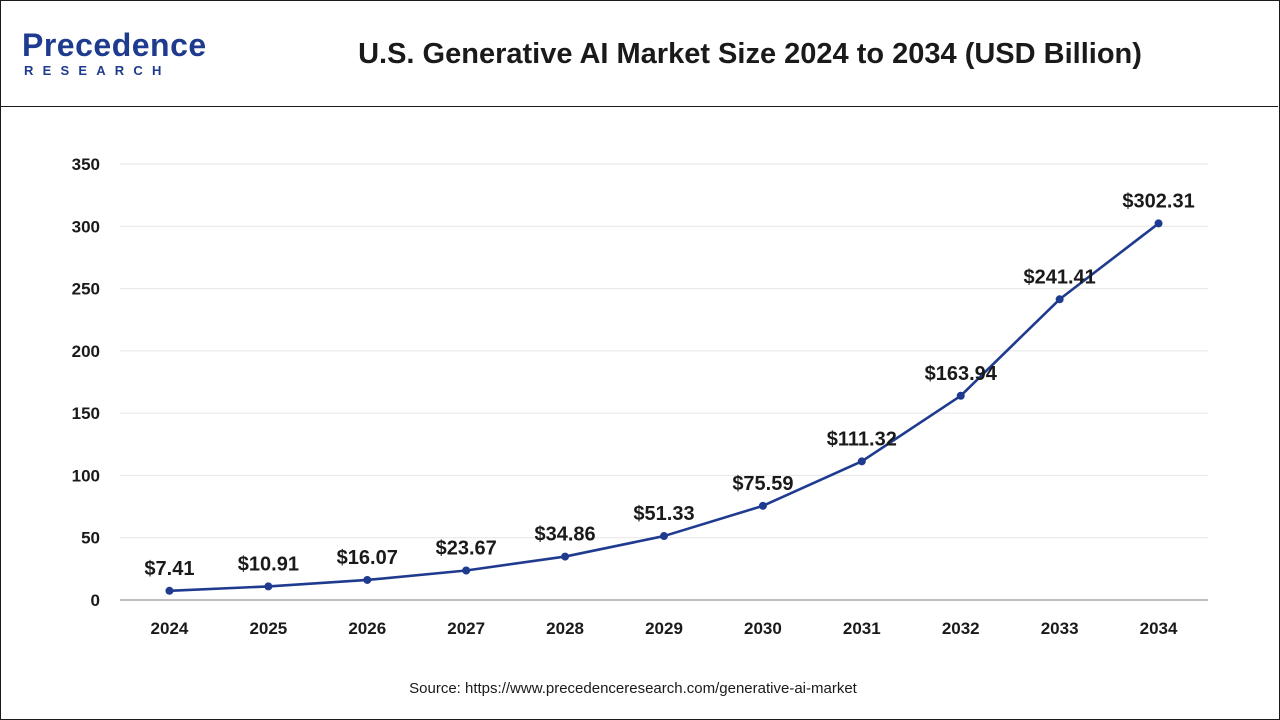 This screenshot has height=720, width=1280. I want to click on y-tick-label: 200, so click(86, 351).